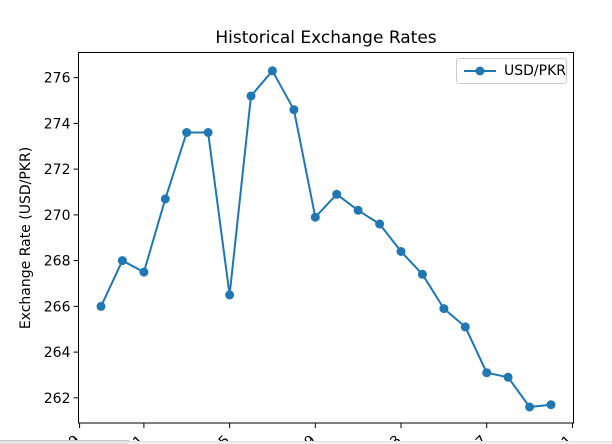 Image resolution: width=612 pixels, height=444 pixels. What do you see at coordinates (370, 442) in the screenshot?
I see `window-edge-artifact-right` at bounding box center [370, 442].